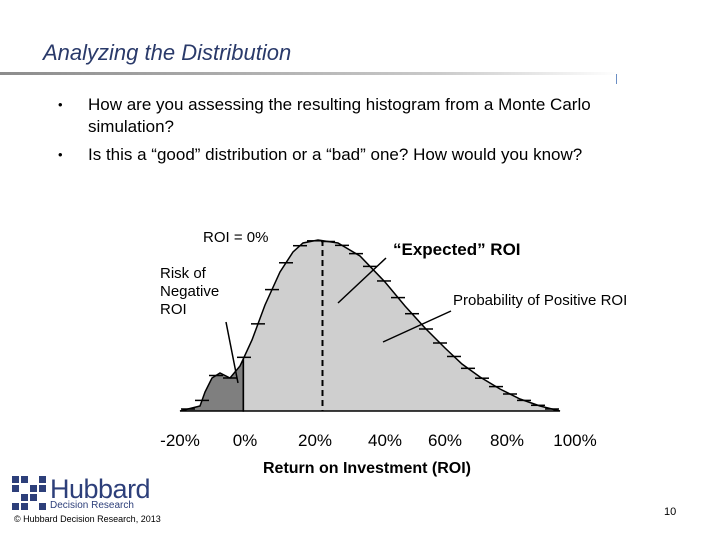 Image resolution: width=720 pixels, height=540 pixels. Describe the element at coordinates (236, 237) in the screenshot. I see `roi-zero-label: ROI = 0%` at that location.